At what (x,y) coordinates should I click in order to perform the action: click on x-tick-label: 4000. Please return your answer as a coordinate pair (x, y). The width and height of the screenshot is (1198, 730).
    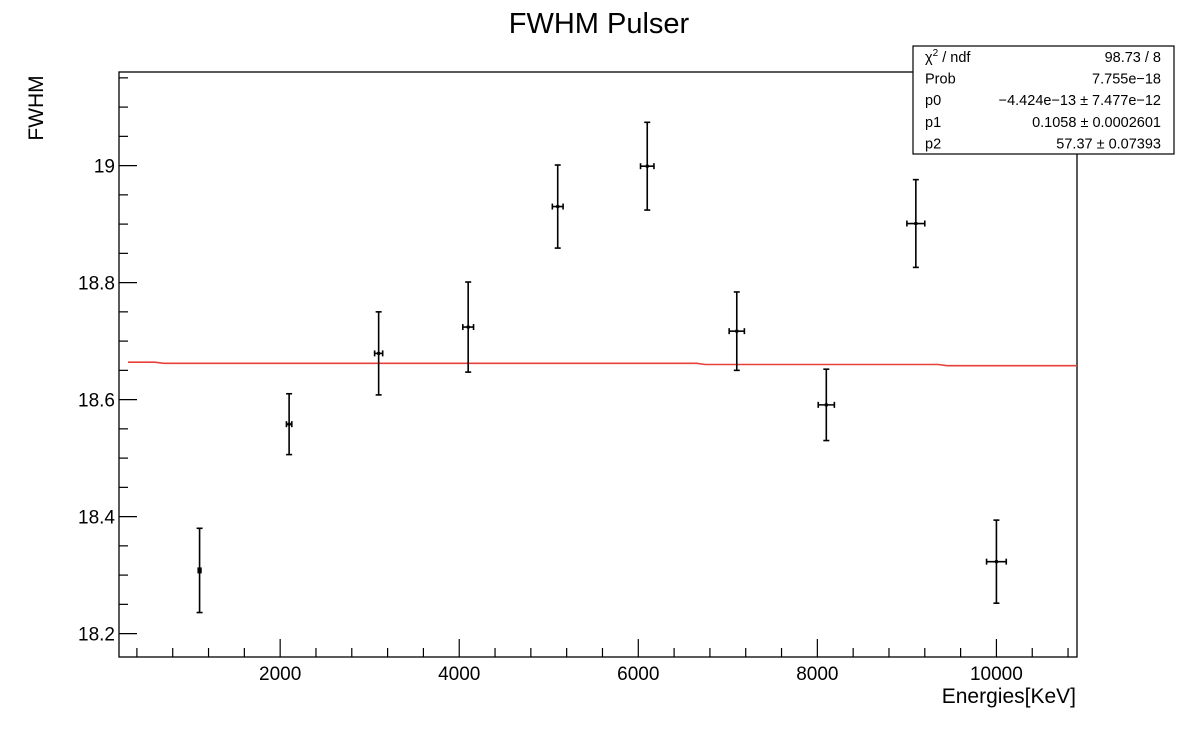
    Looking at the image, I should click on (459, 674).